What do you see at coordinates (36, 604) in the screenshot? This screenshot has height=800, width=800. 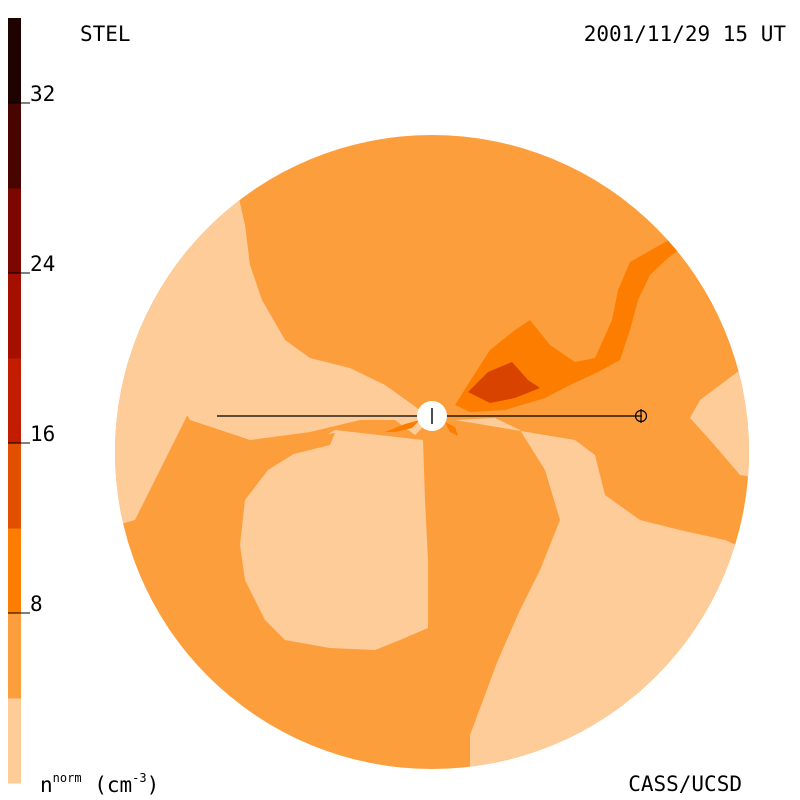 I see `colorbar-tick-label: 8` at bounding box center [36, 604].